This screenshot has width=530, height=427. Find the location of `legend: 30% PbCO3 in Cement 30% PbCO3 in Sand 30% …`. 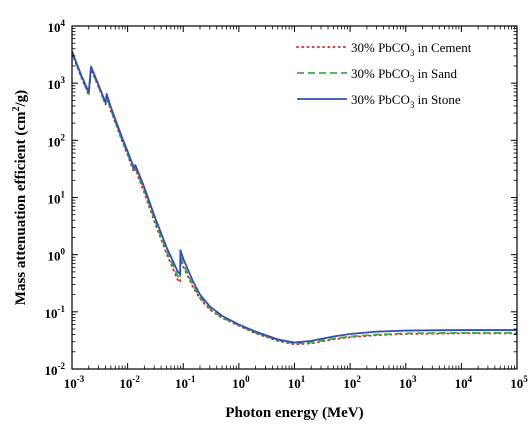

legend: 30% PbCO3 in Cement 30% PbCO3 in Sand 30% … is located at coordinates (384, 75).